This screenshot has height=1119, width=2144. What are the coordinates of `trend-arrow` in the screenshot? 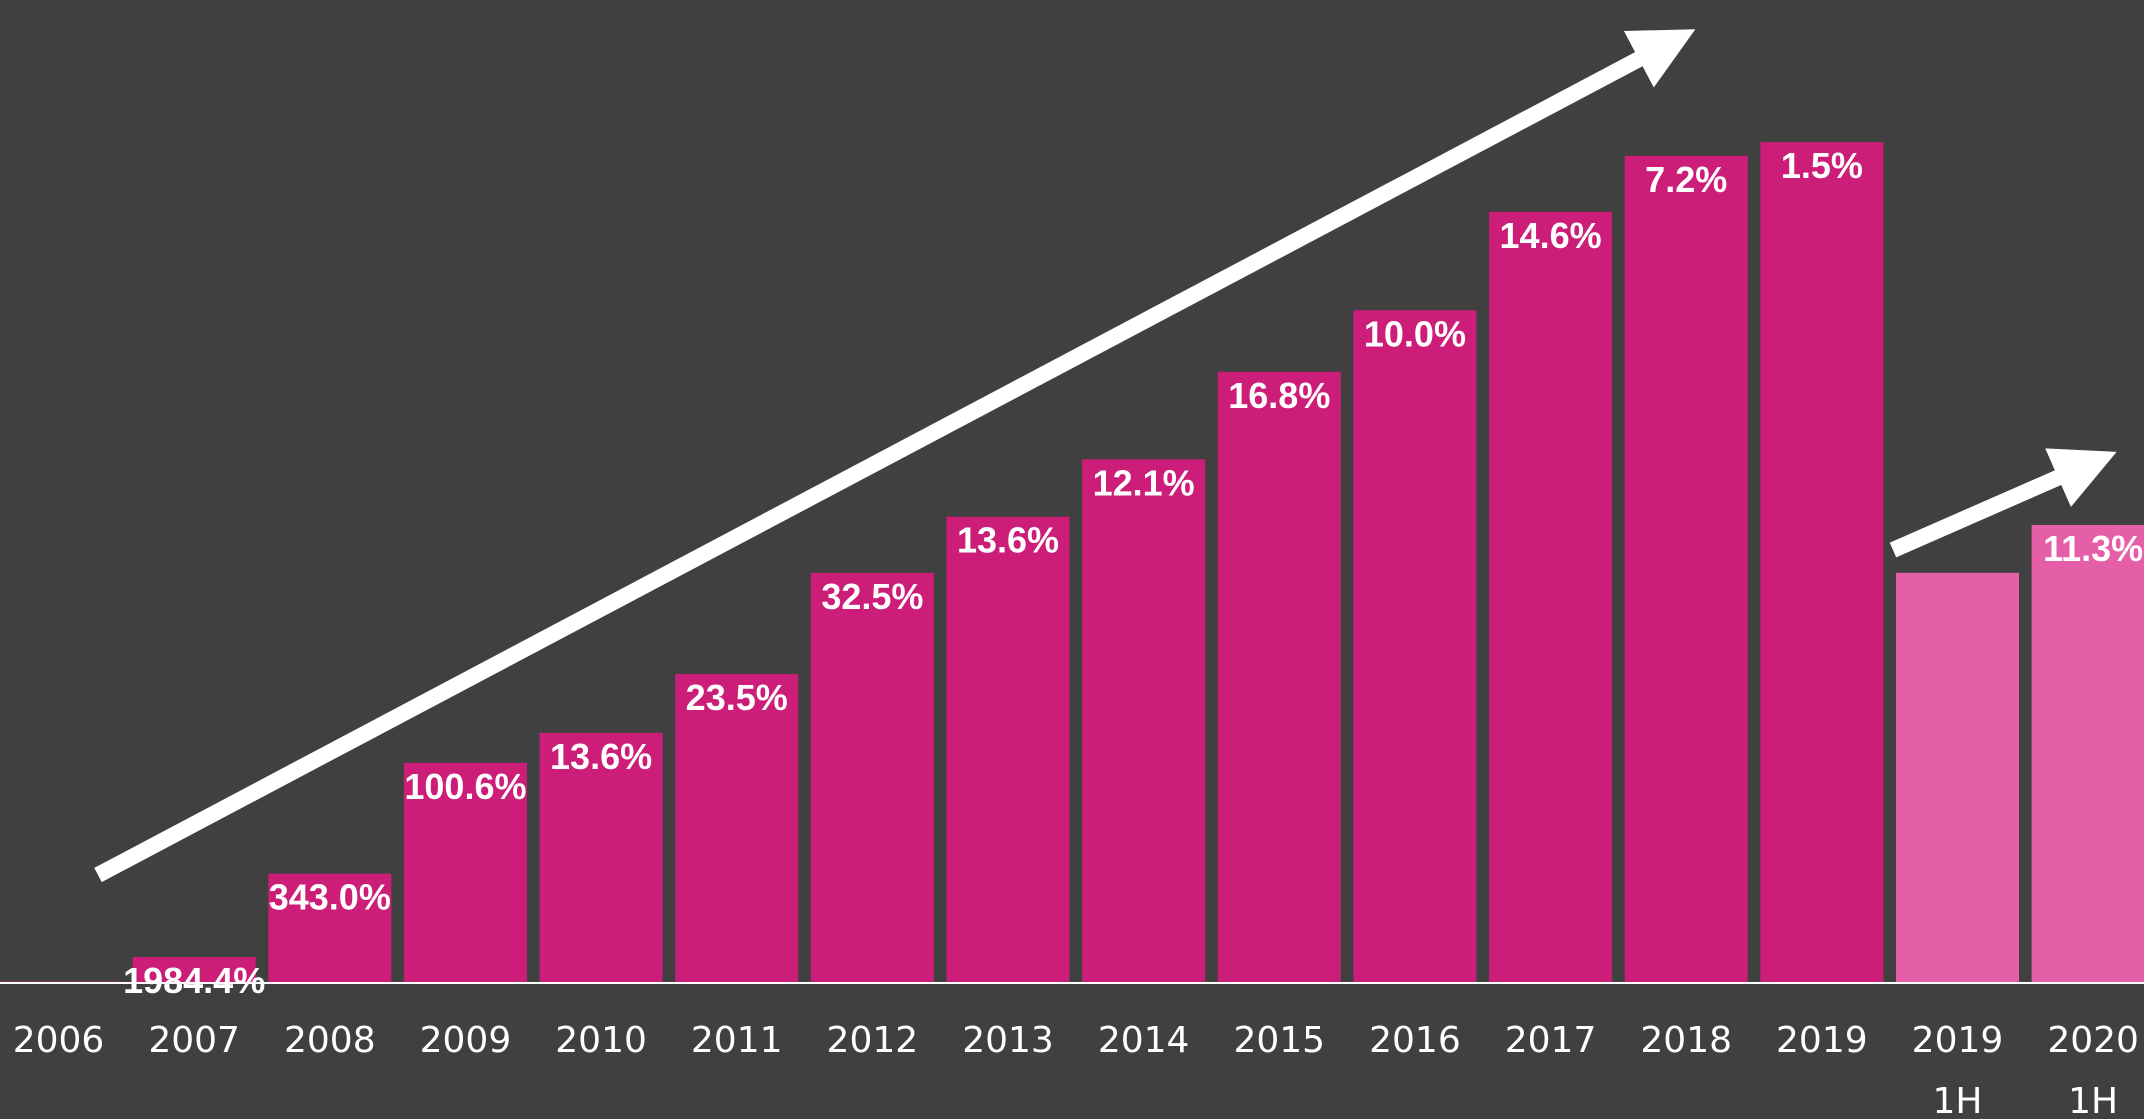 It's located at (2003, 503).